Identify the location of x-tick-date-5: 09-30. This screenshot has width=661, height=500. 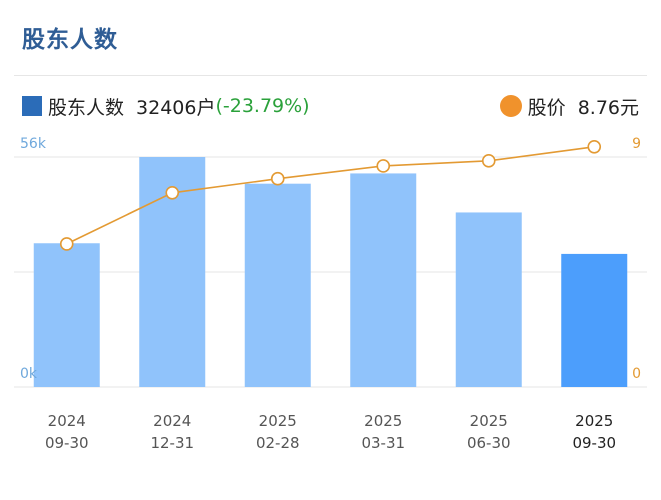
(594, 443).